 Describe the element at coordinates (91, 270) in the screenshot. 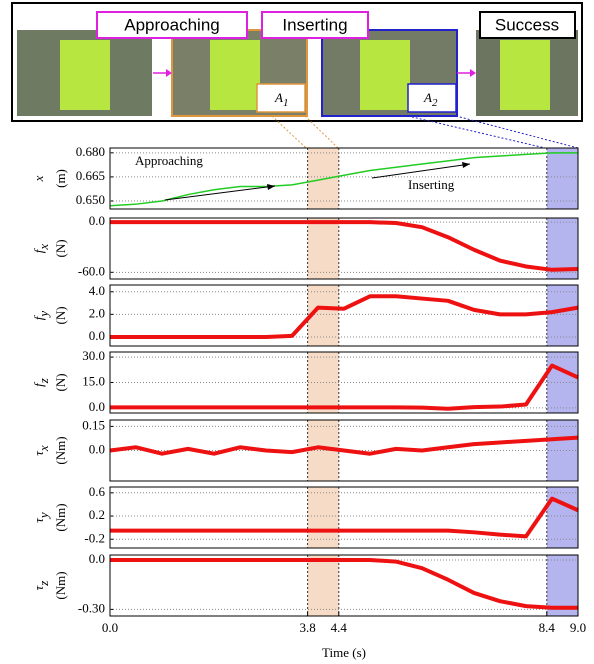

I see `y-tick-label: -60.0` at that location.